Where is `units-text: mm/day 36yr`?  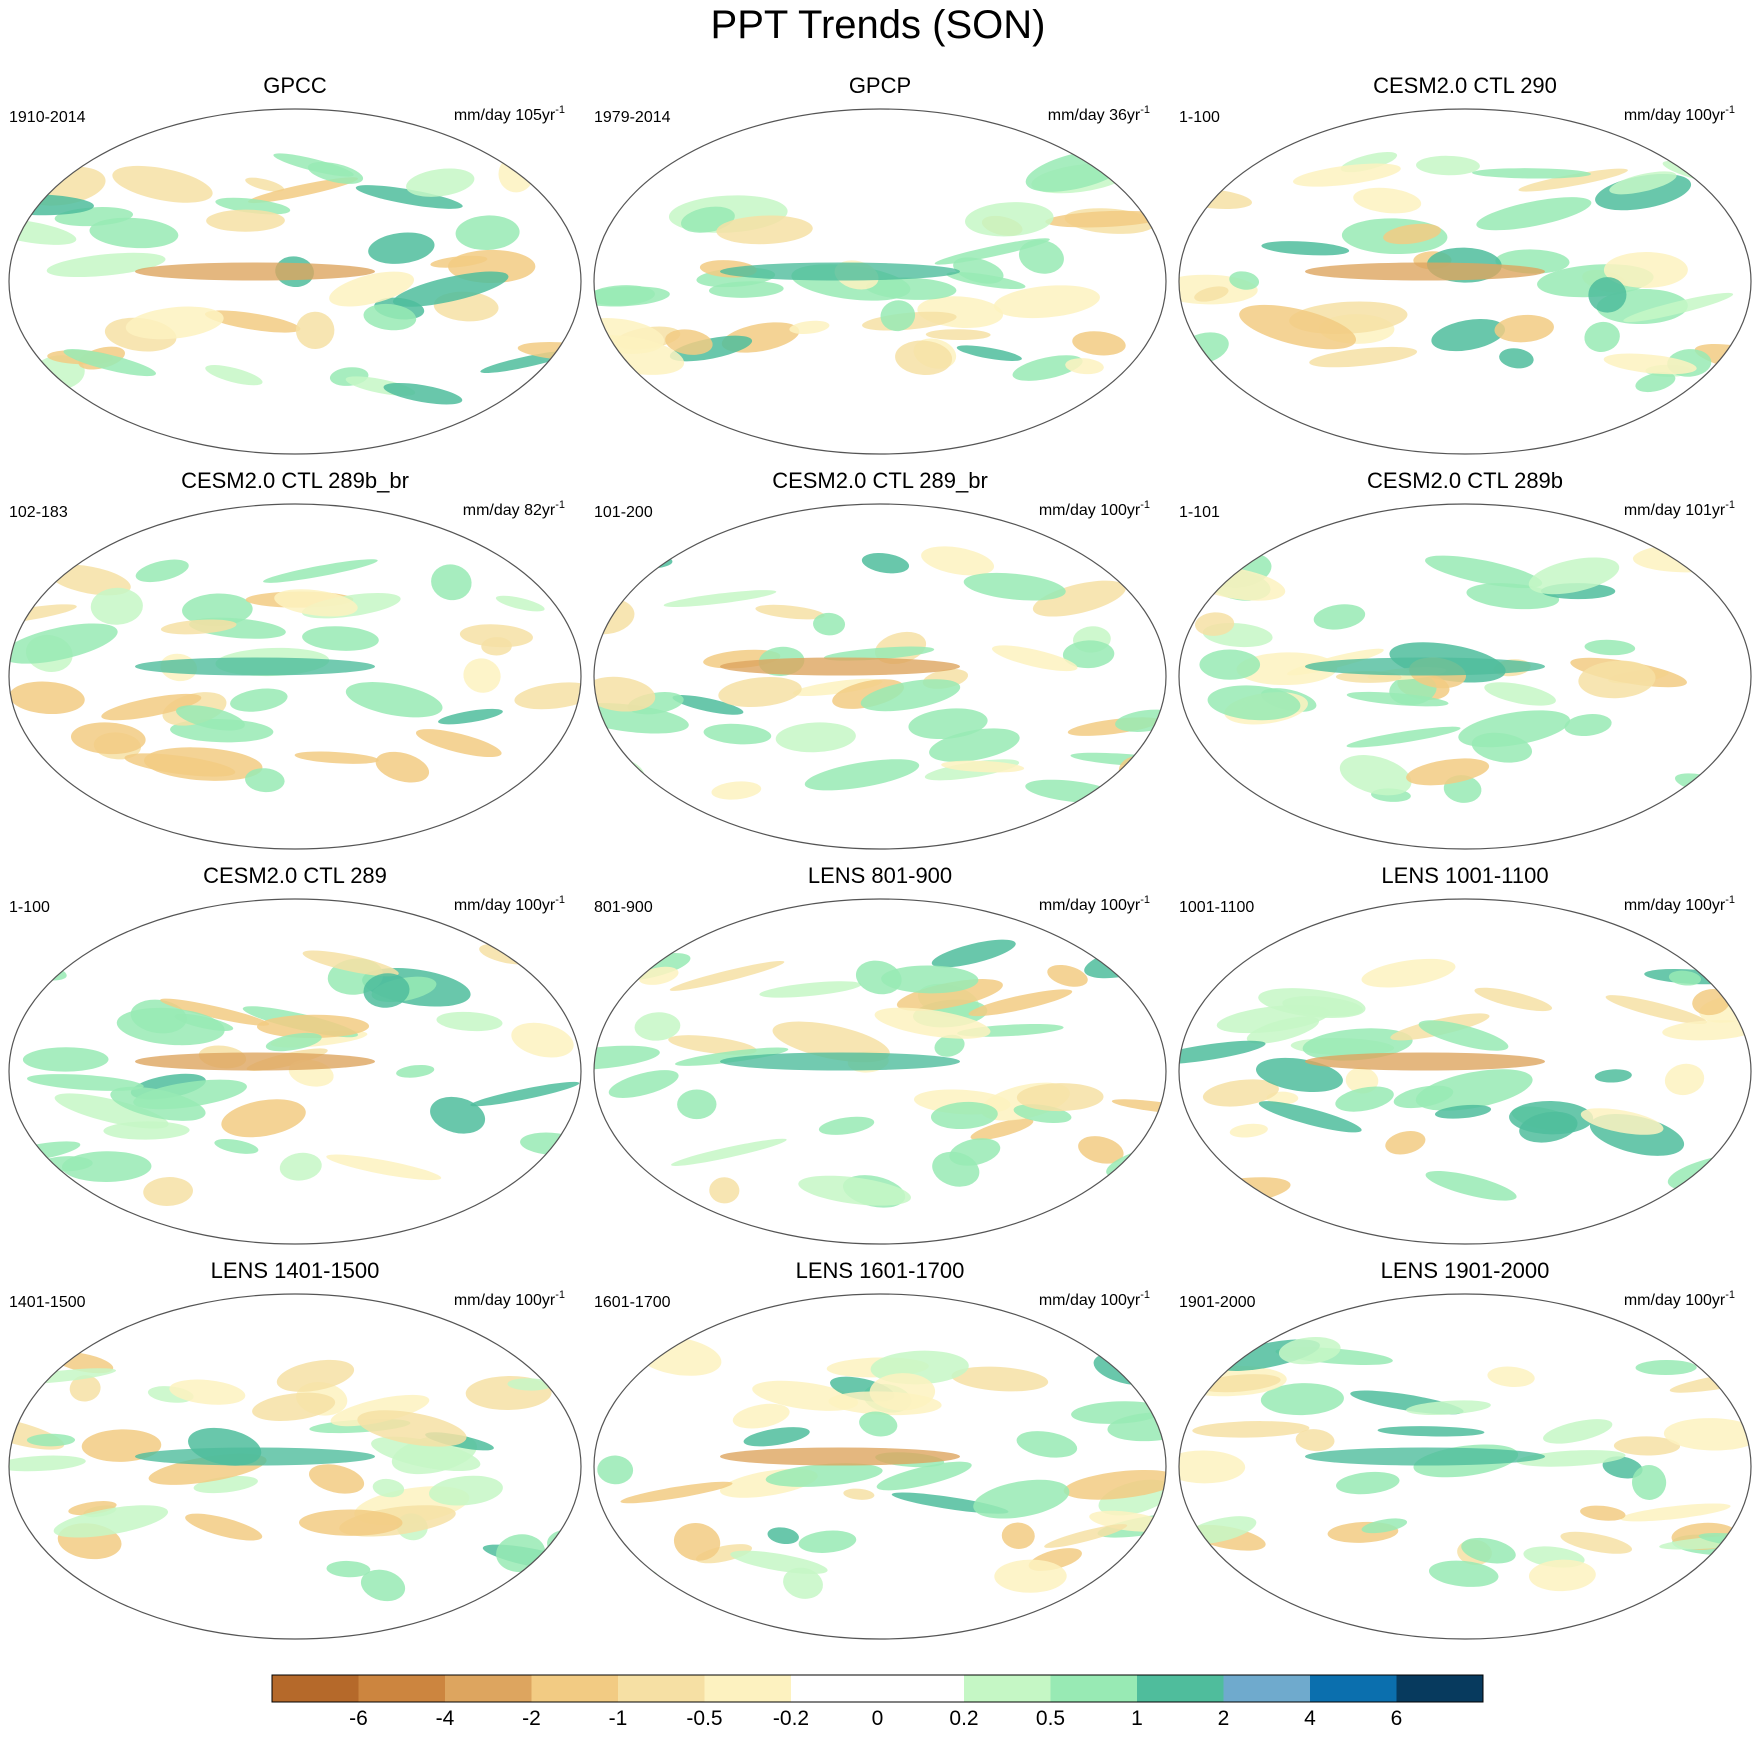
units-text: mm/day 36yr is located at coordinates (1094, 115).